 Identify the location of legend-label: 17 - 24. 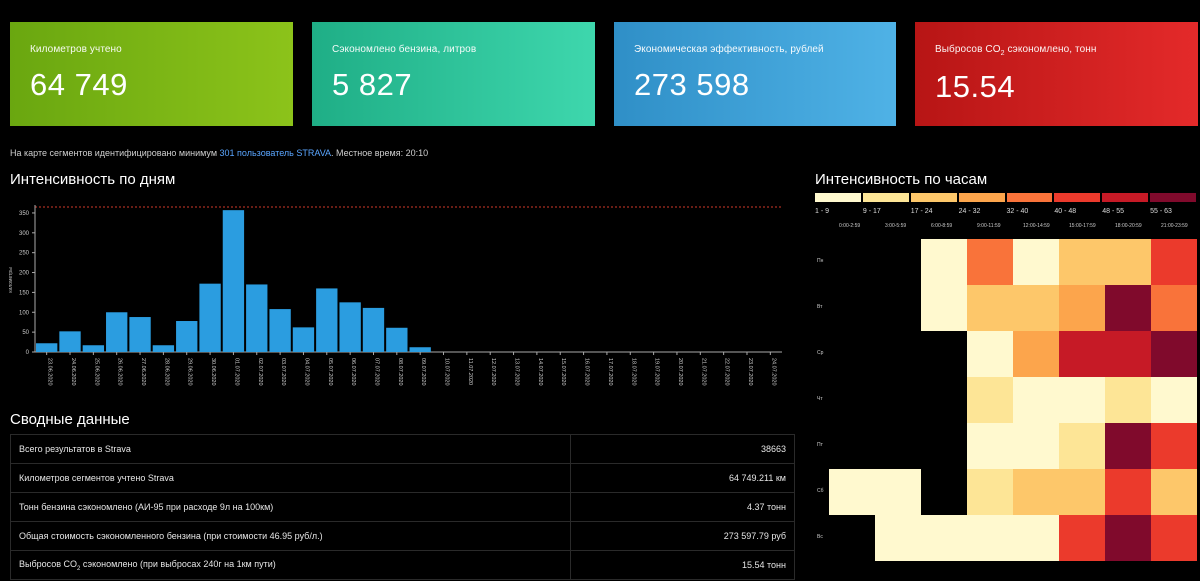
(921, 211).